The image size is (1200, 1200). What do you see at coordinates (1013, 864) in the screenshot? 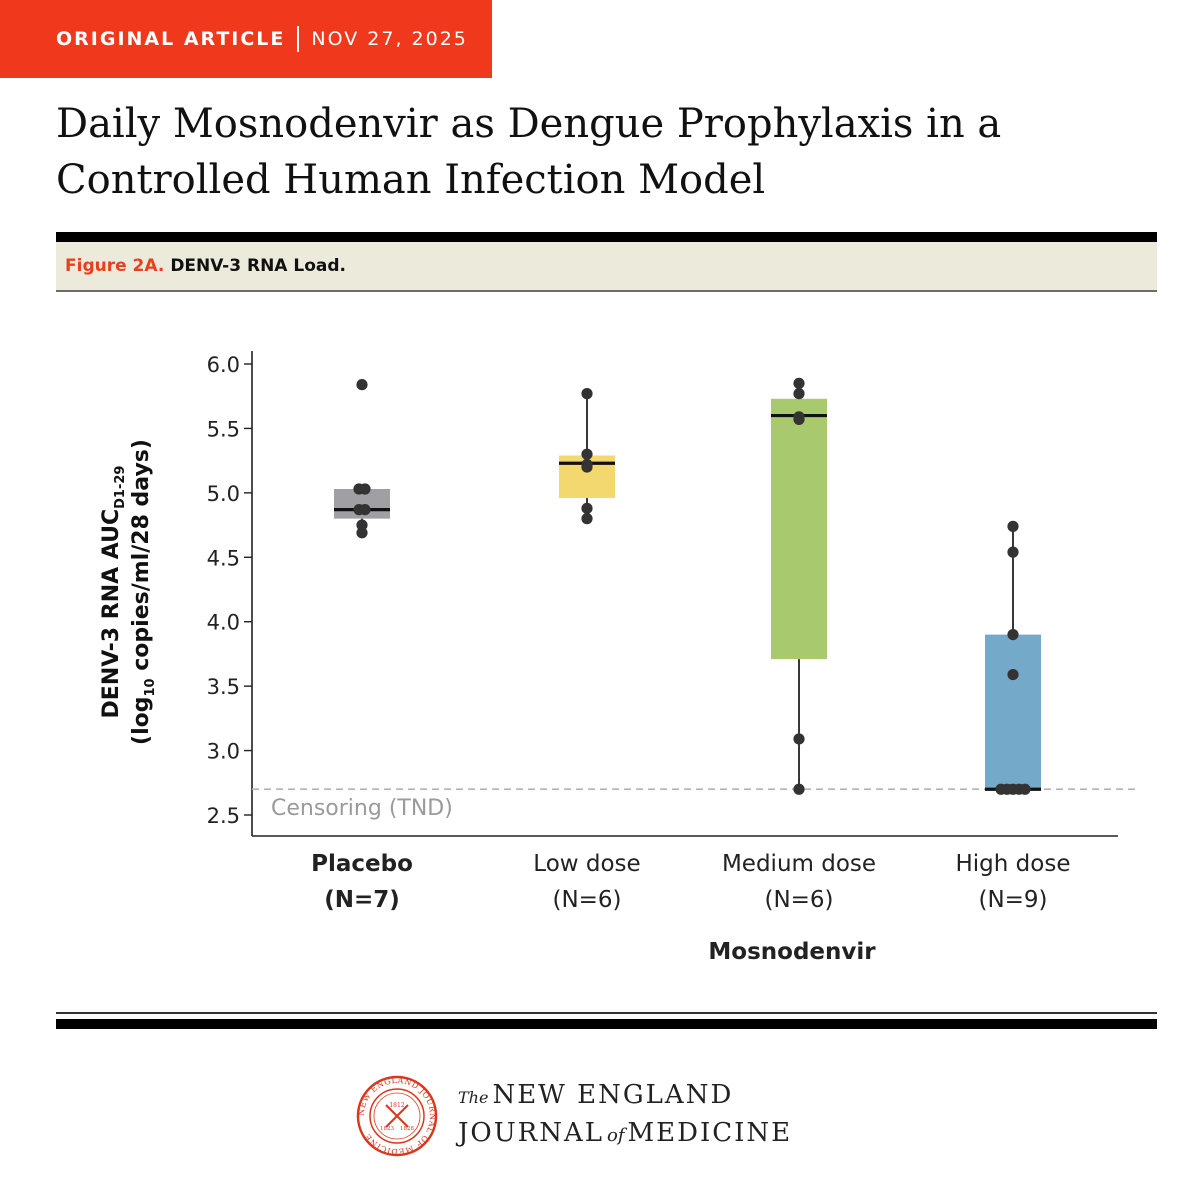
I see `x-label-name: High dose` at bounding box center [1013, 864].